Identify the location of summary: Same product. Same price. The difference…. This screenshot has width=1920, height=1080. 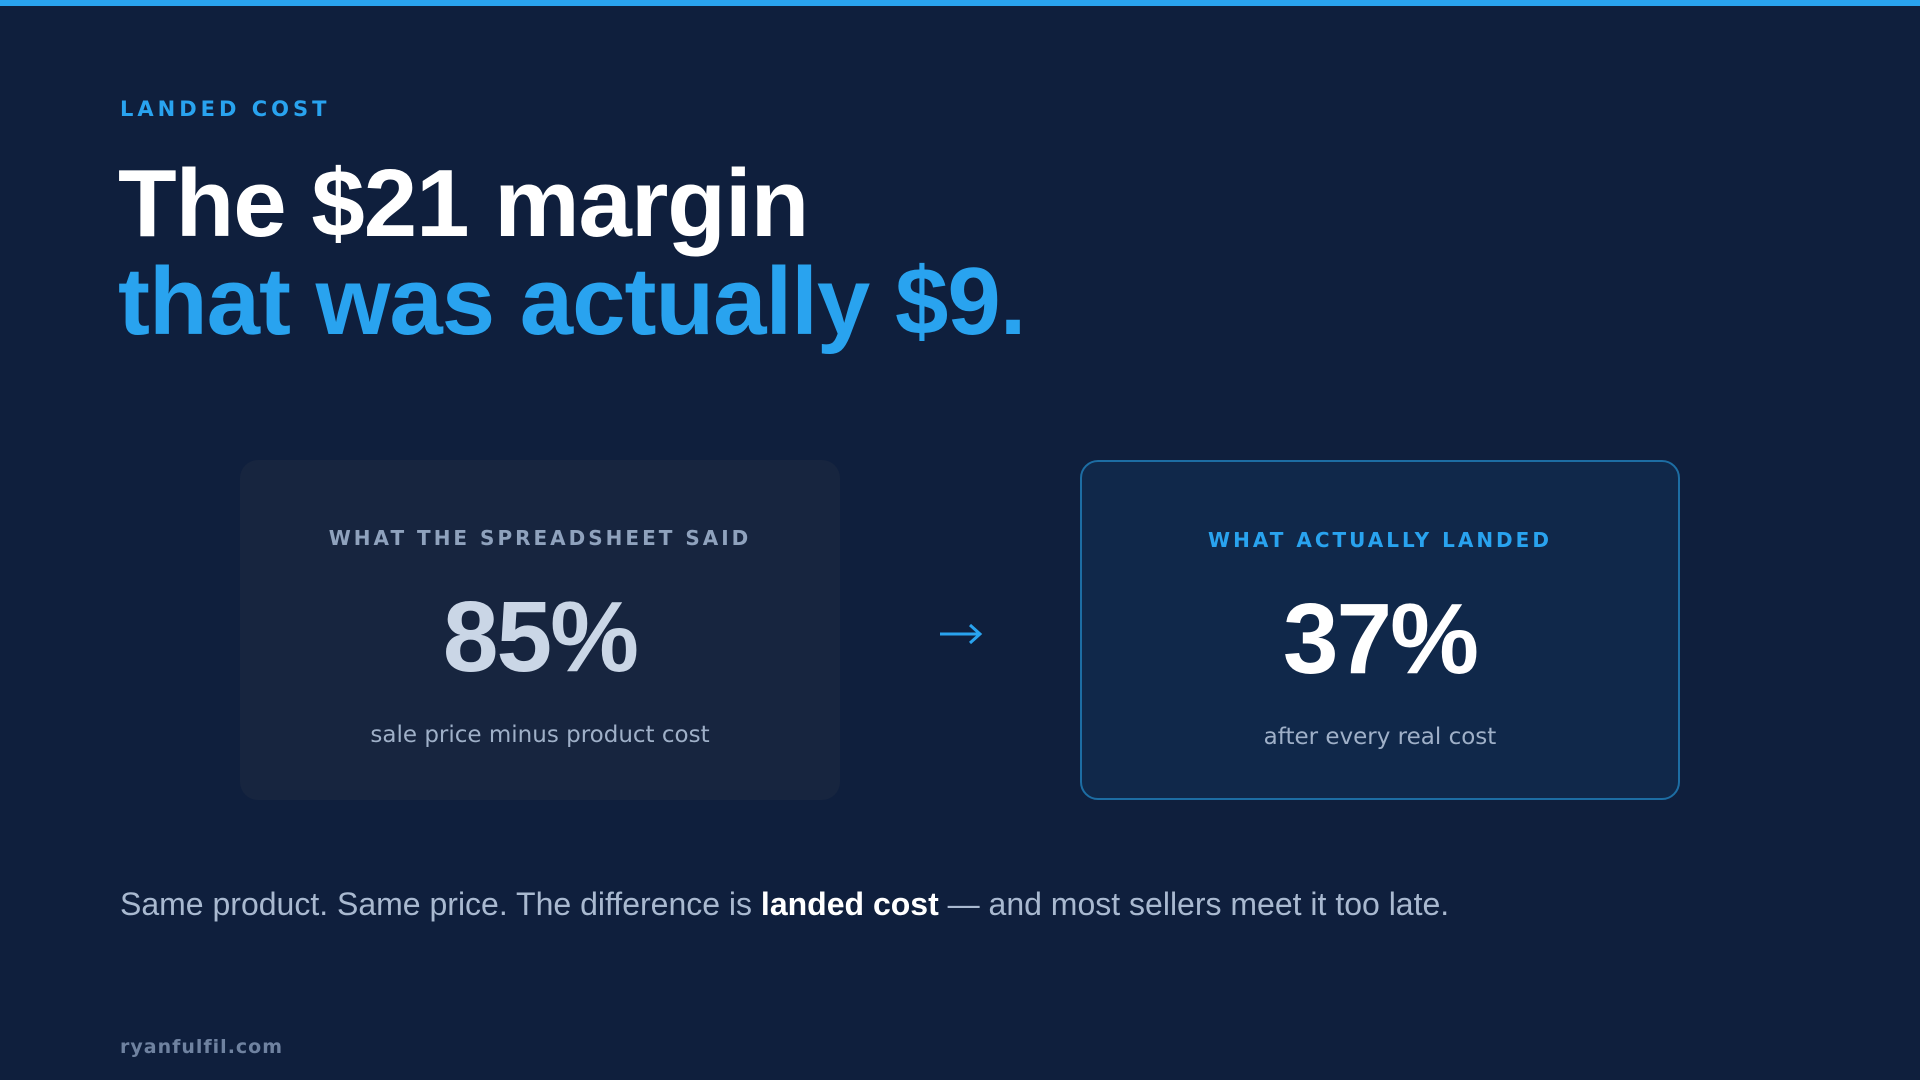
(784, 904).